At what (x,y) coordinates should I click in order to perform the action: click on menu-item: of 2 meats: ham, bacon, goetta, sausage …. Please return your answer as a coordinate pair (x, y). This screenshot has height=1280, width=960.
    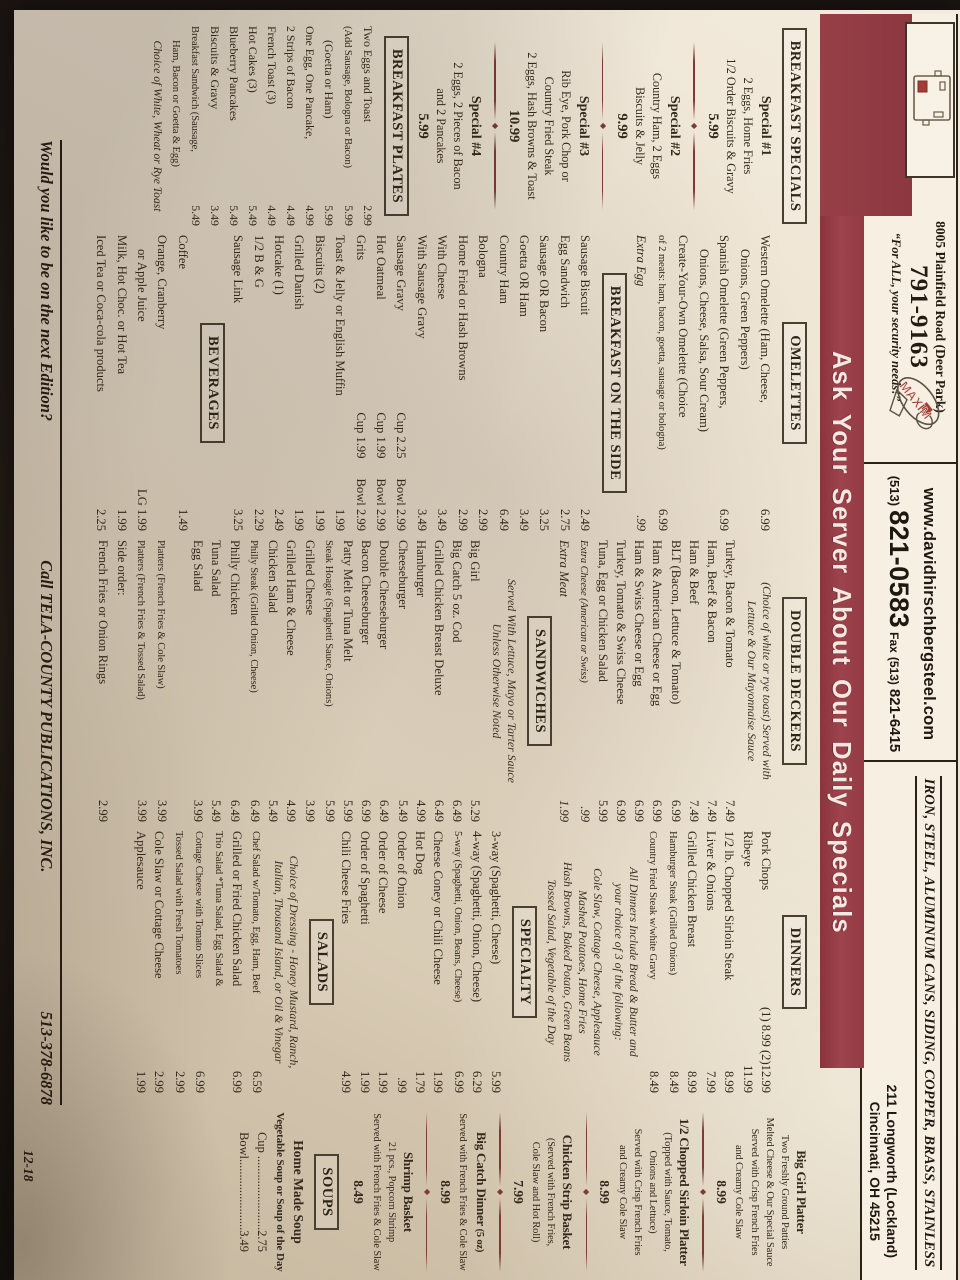
    Looking at the image, I should click on (662, 383).